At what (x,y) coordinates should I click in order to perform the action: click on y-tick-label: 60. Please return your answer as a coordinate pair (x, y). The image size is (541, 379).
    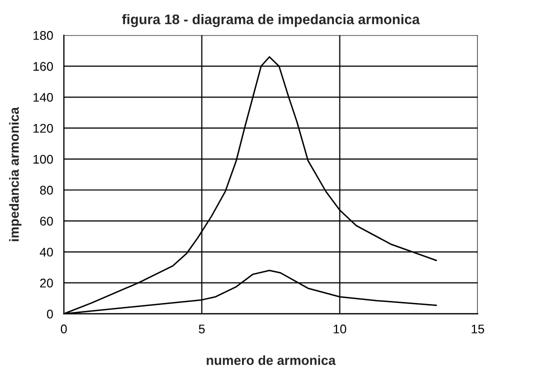
    Looking at the image, I should click on (46, 221).